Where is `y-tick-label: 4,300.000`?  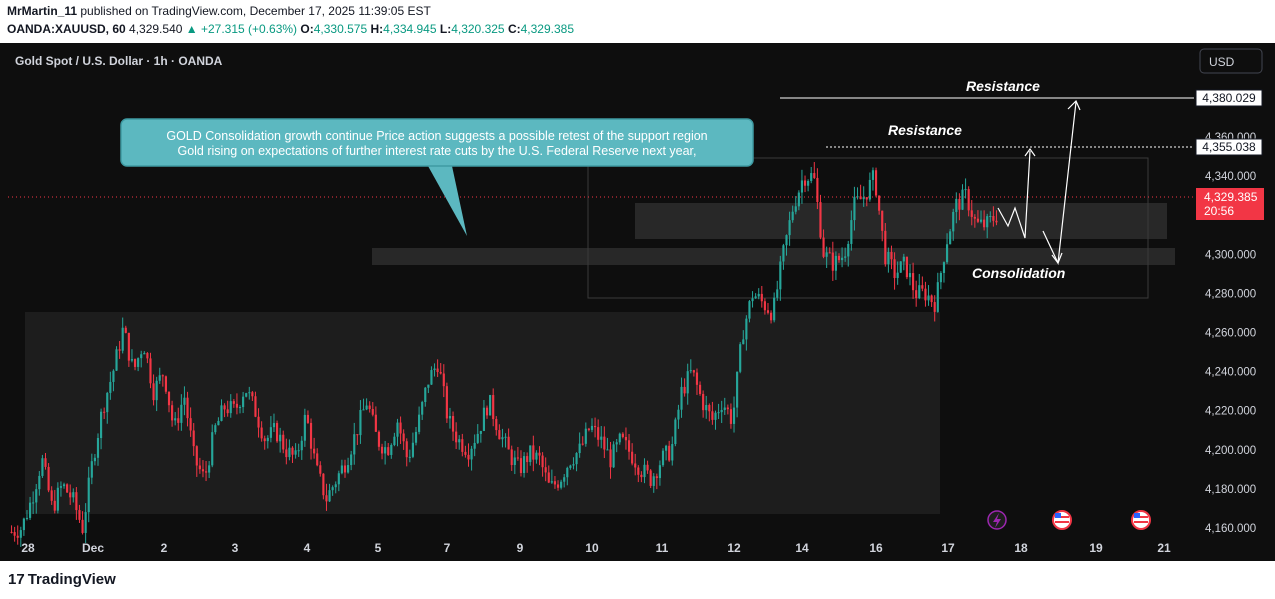 y-tick-label: 4,300.000 is located at coordinates (1230, 255).